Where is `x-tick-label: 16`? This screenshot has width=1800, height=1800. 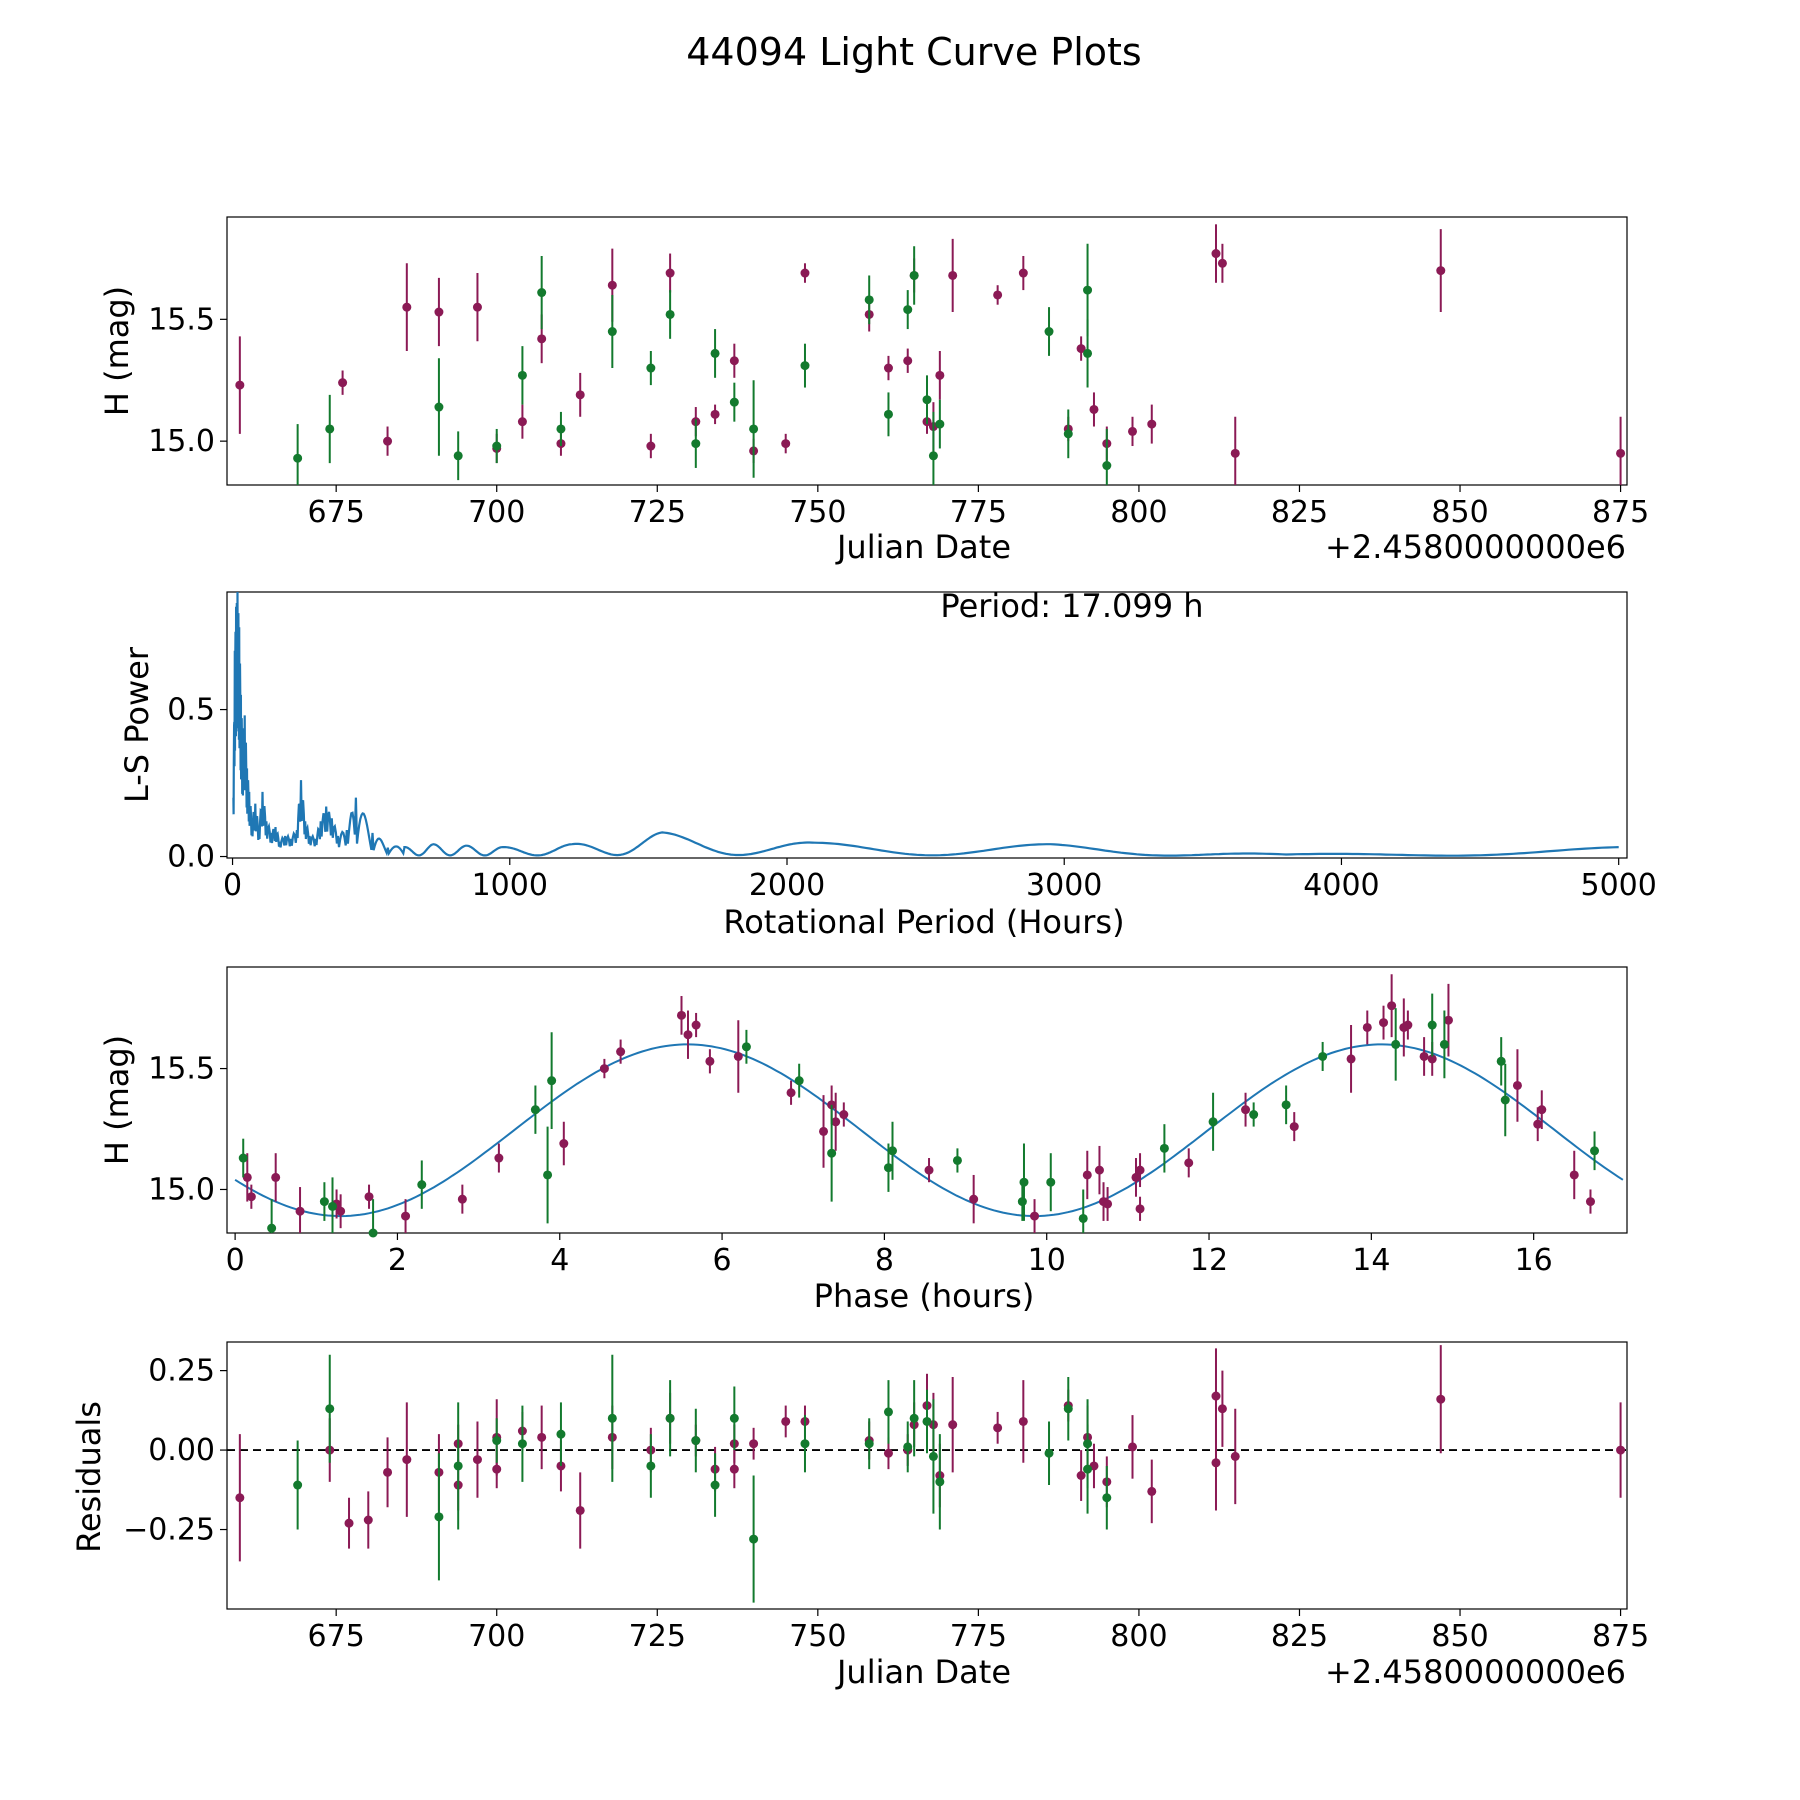 x-tick-label: 16 is located at coordinates (1534, 1260).